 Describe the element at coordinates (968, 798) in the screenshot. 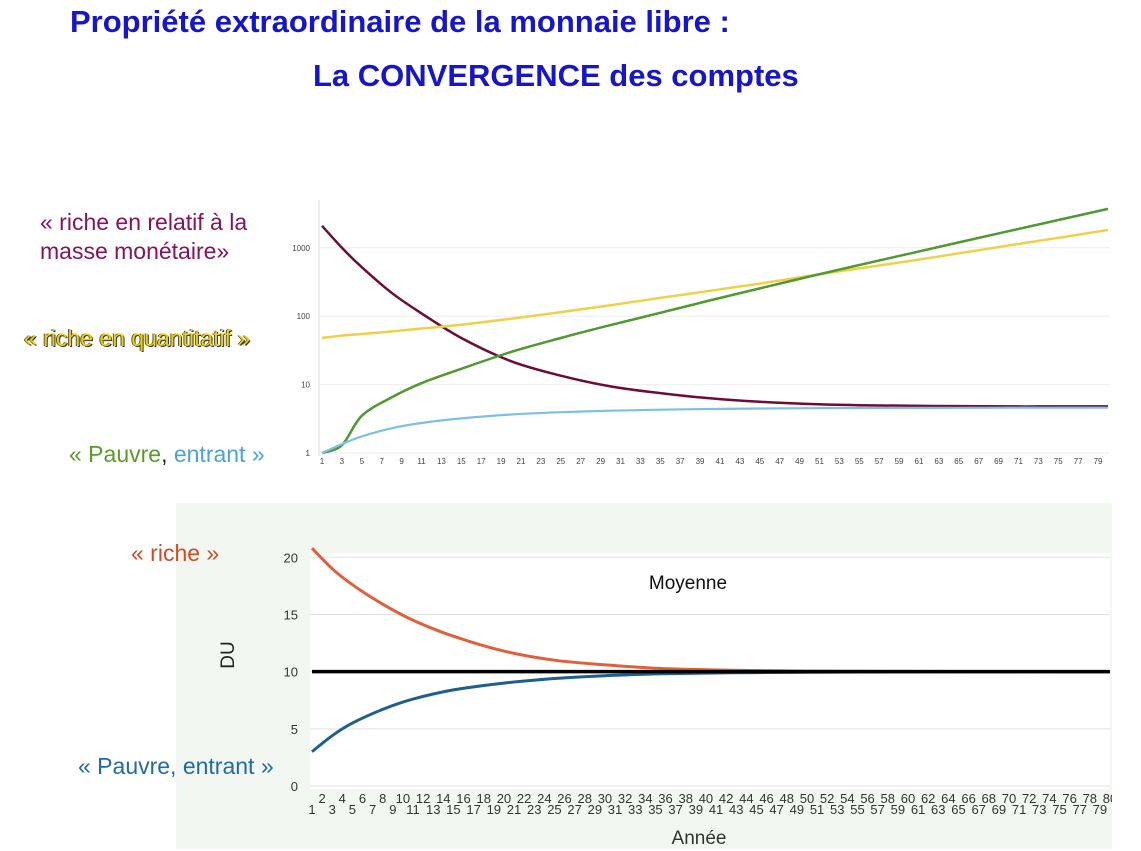

I see `x-tick-label: 66` at that location.